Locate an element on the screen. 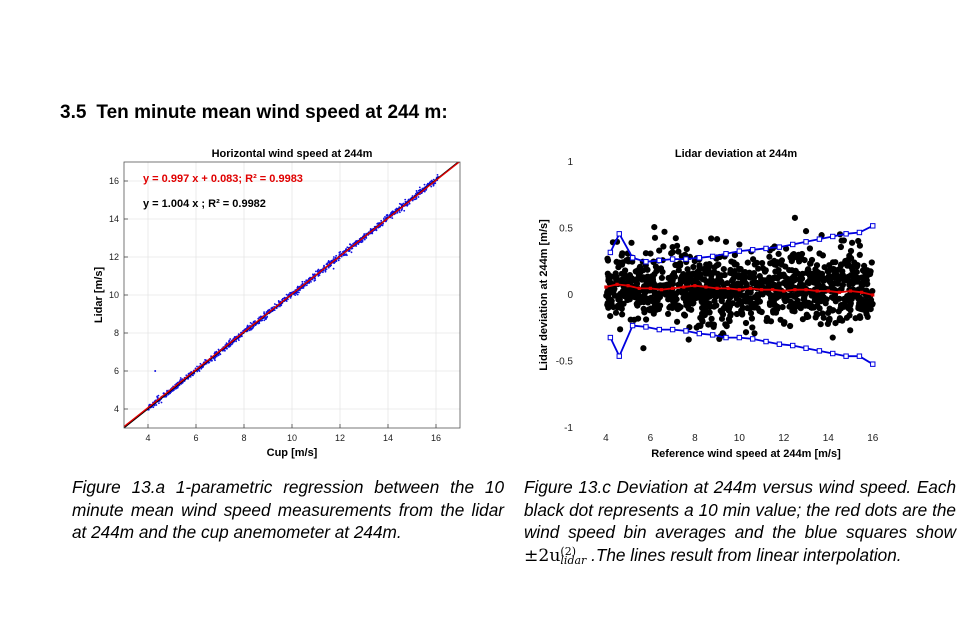 The image size is (978, 620). chart-a-ticks: 4 6 8 10 12 14 16 4 6 8 10 12 14 16 is located at coordinates (275, 309).